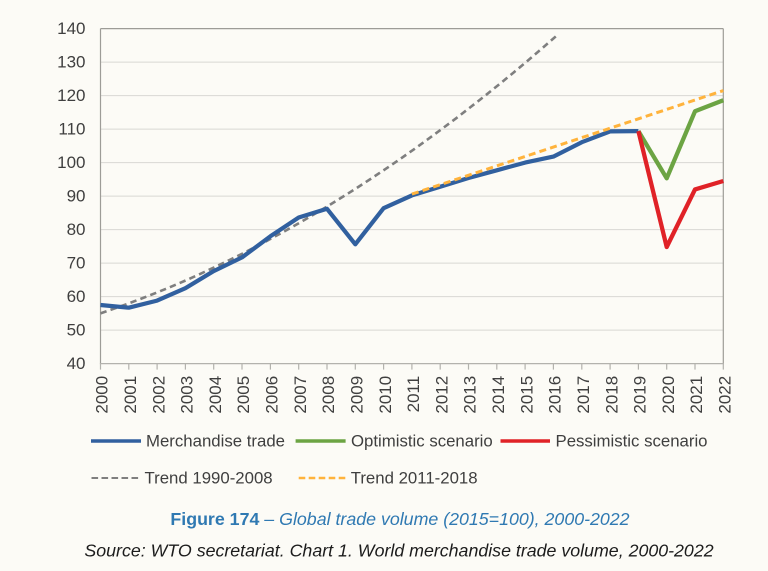 The height and width of the screenshot is (571, 768). Describe the element at coordinates (71, 62) in the screenshot. I see `svg-text: 130` at that location.